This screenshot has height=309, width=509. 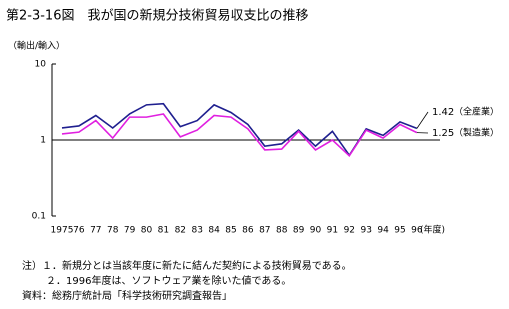 What do you see at coordinates (476, 133) in the screenshot?
I see `legend-label: （製造業）` at bounding box center [476, 133].